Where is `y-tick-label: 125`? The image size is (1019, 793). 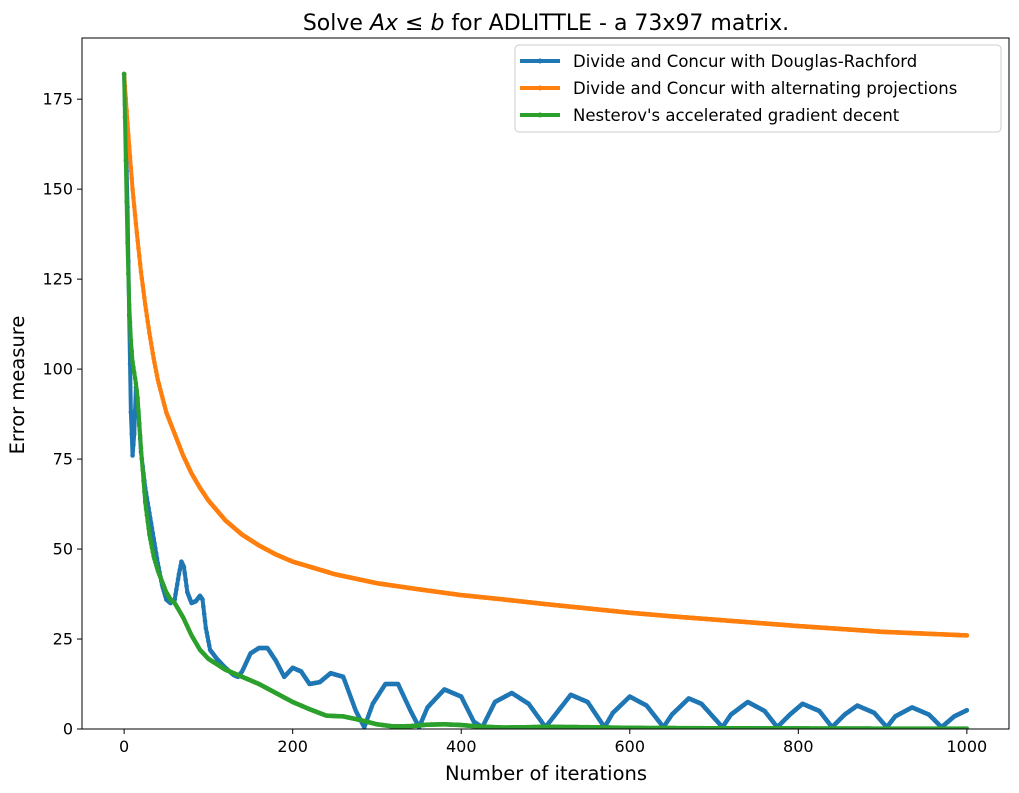 y-tick-label: 125 is located at coordinates (57, 279).